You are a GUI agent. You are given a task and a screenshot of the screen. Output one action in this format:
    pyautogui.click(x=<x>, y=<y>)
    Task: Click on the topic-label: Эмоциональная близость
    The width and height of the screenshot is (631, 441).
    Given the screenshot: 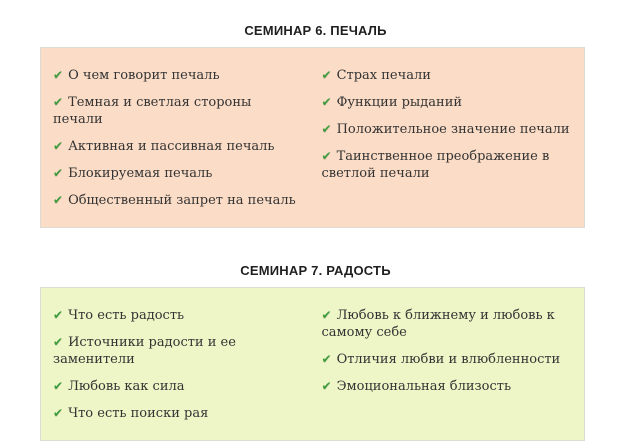 What is the action you would take?
    pyautogui.click(x=424, y=386)
    